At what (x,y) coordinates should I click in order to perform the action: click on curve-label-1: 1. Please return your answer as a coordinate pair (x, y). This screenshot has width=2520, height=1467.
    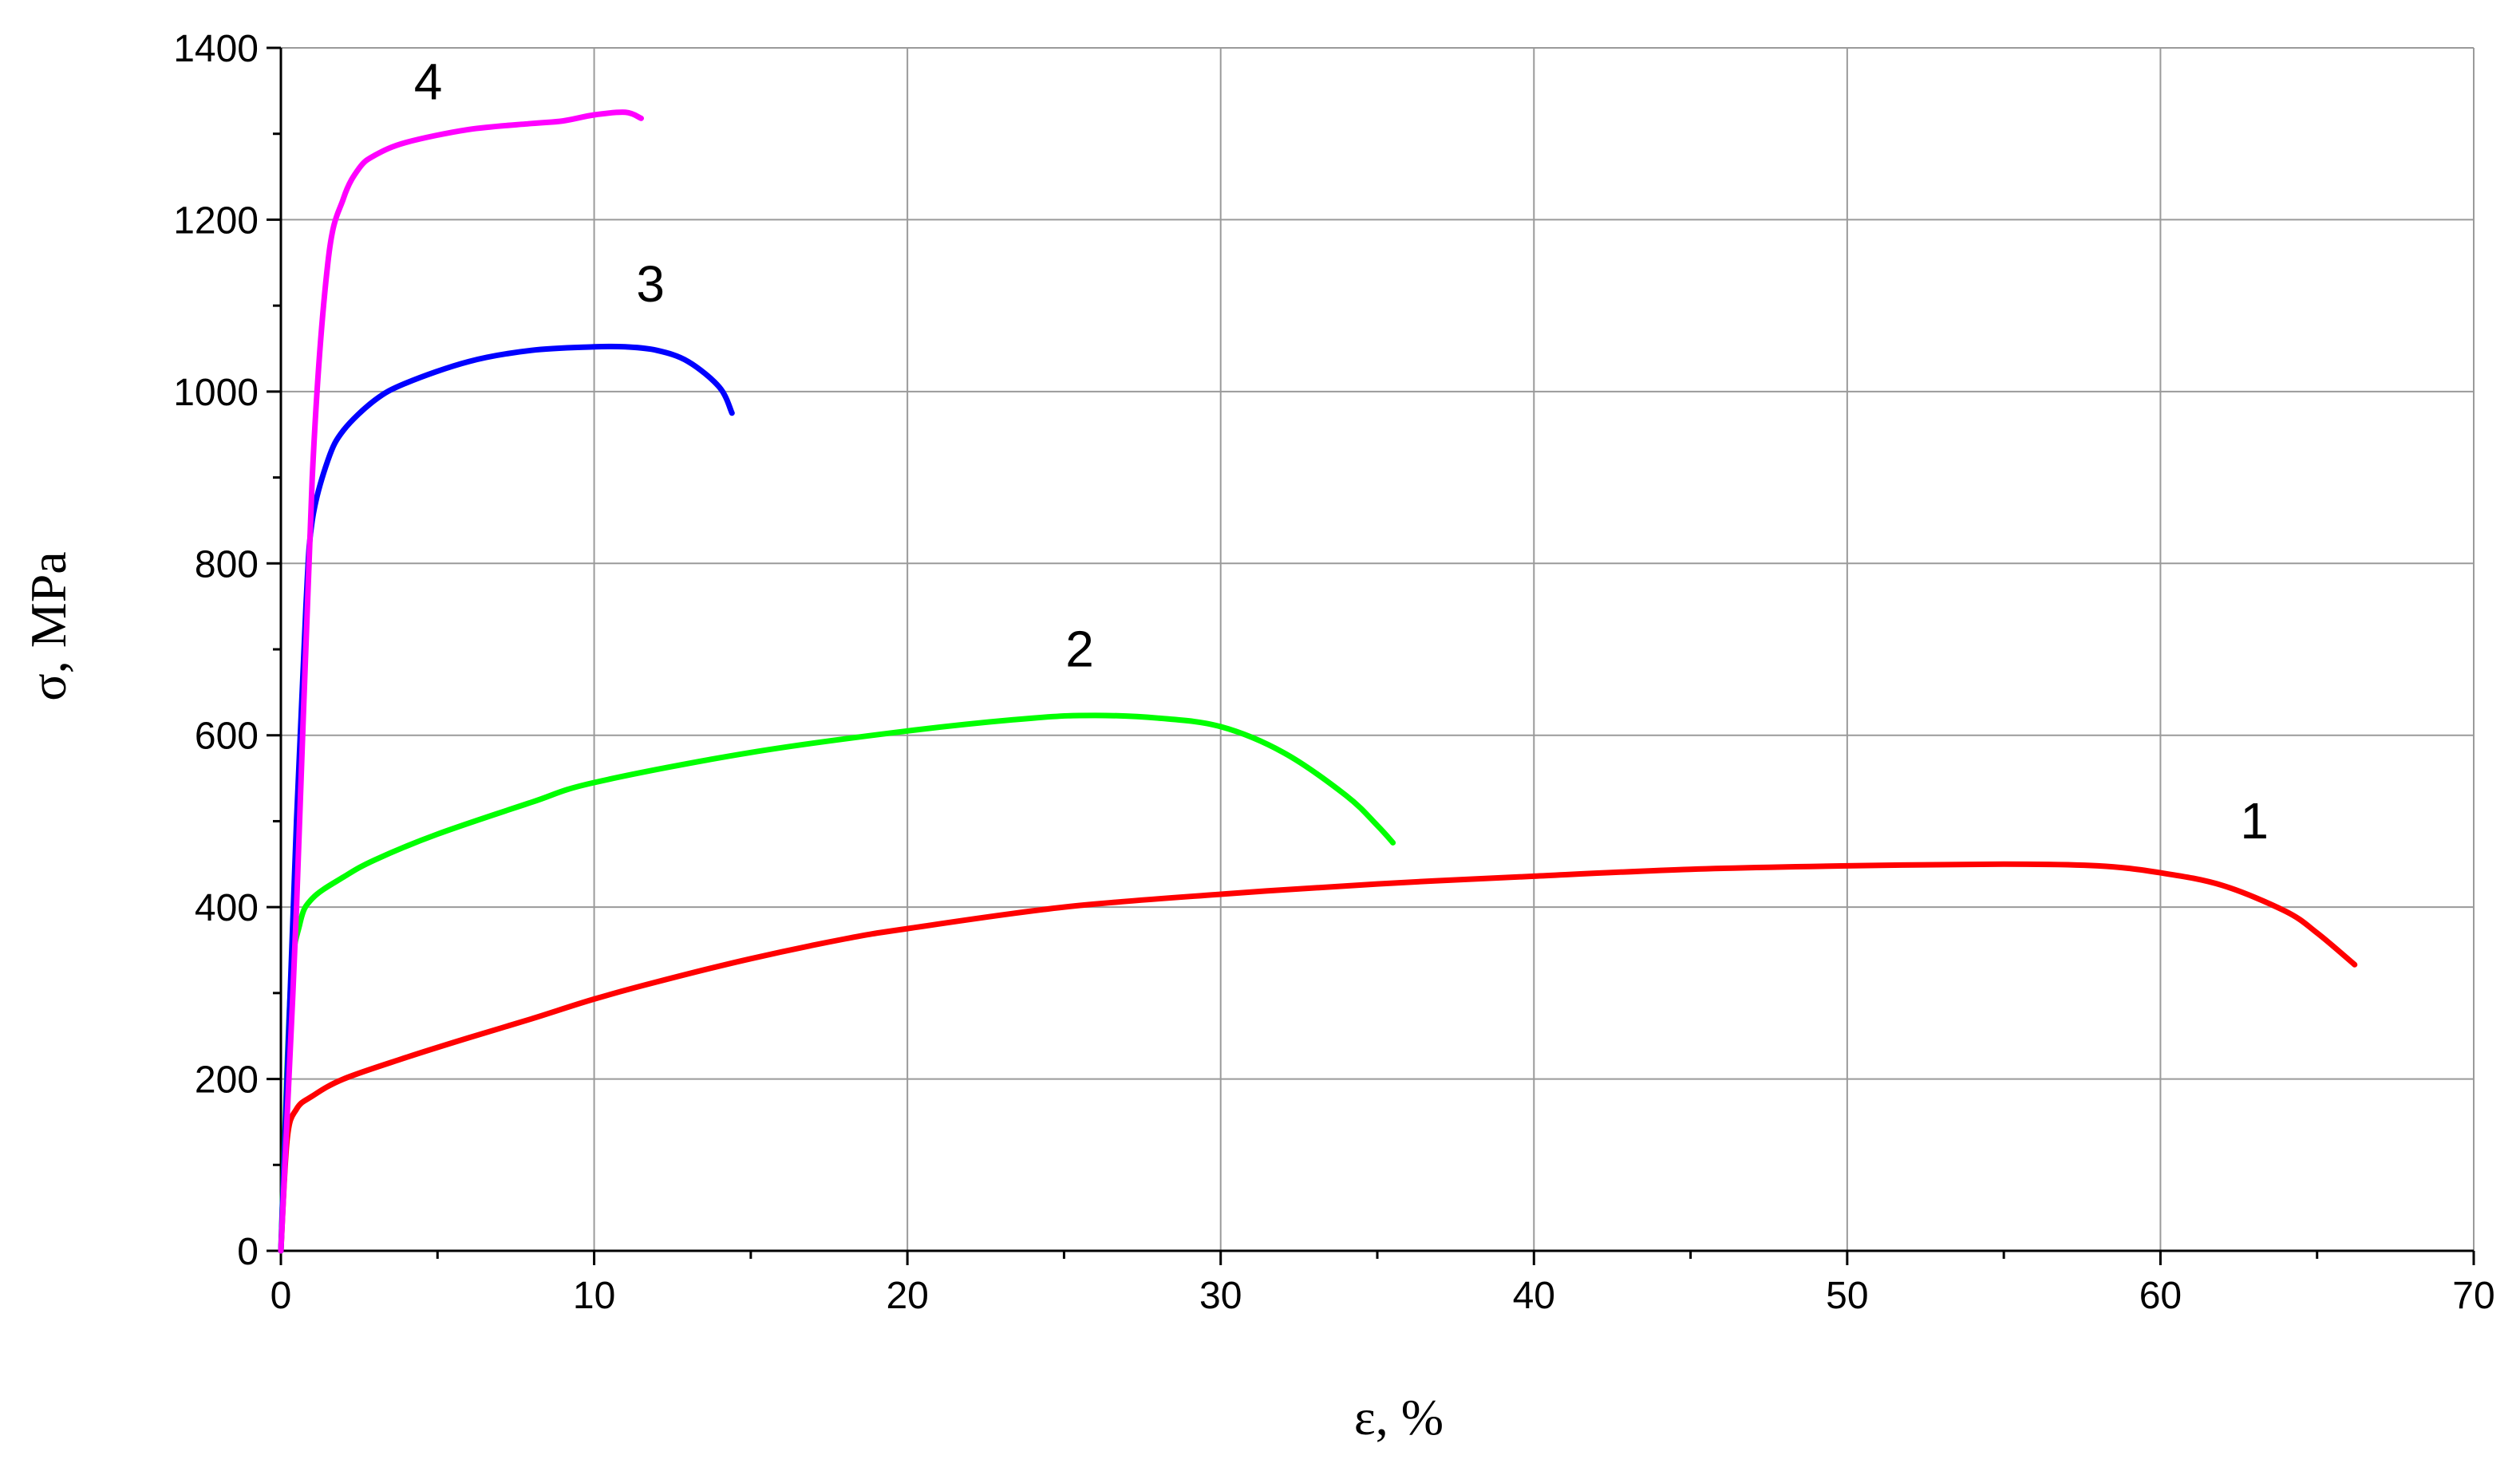
    Looking at the image, I should click on (2254, 821).